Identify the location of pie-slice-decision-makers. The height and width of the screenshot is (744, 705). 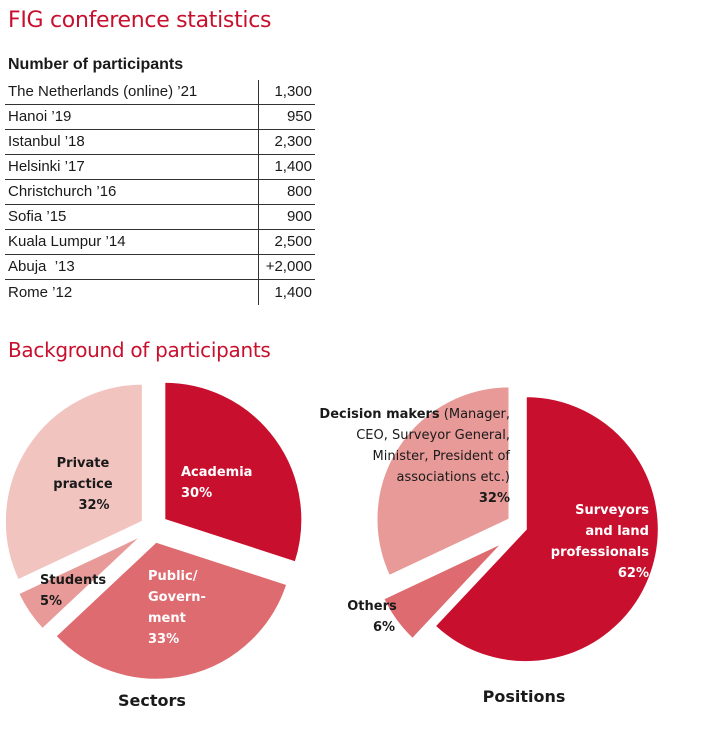
(443, 481).